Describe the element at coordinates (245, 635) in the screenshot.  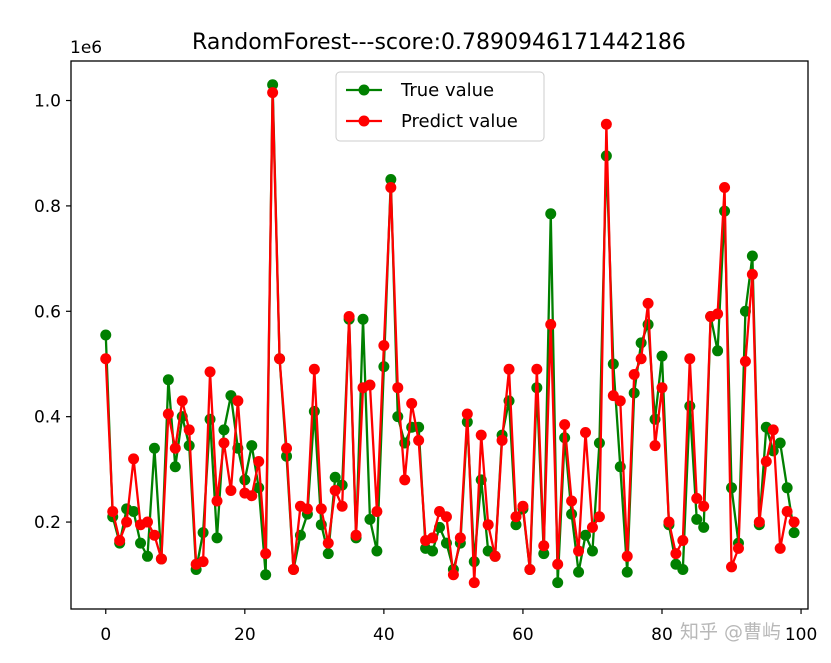
I see `x-tick-label: 20` at that location.